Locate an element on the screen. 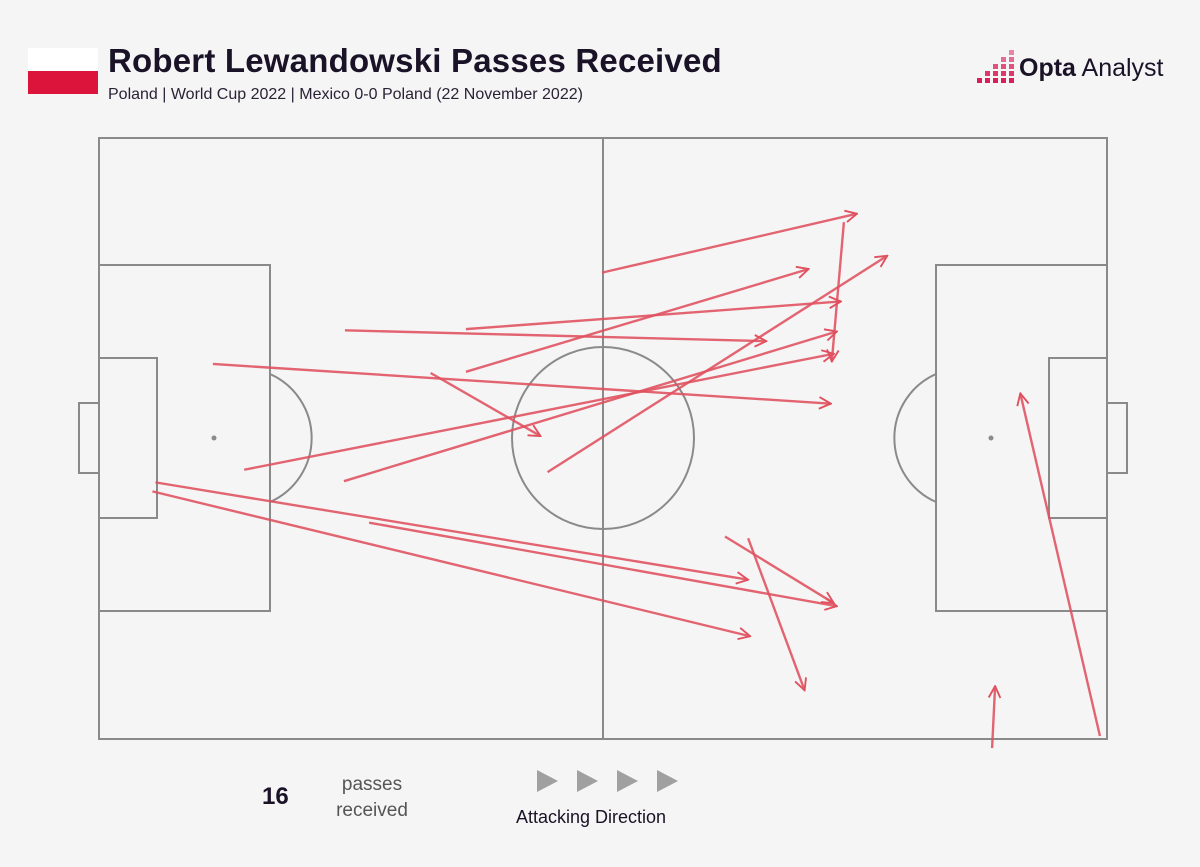  brand-name: Opta Analyst is located at coordinates (1091, 68).